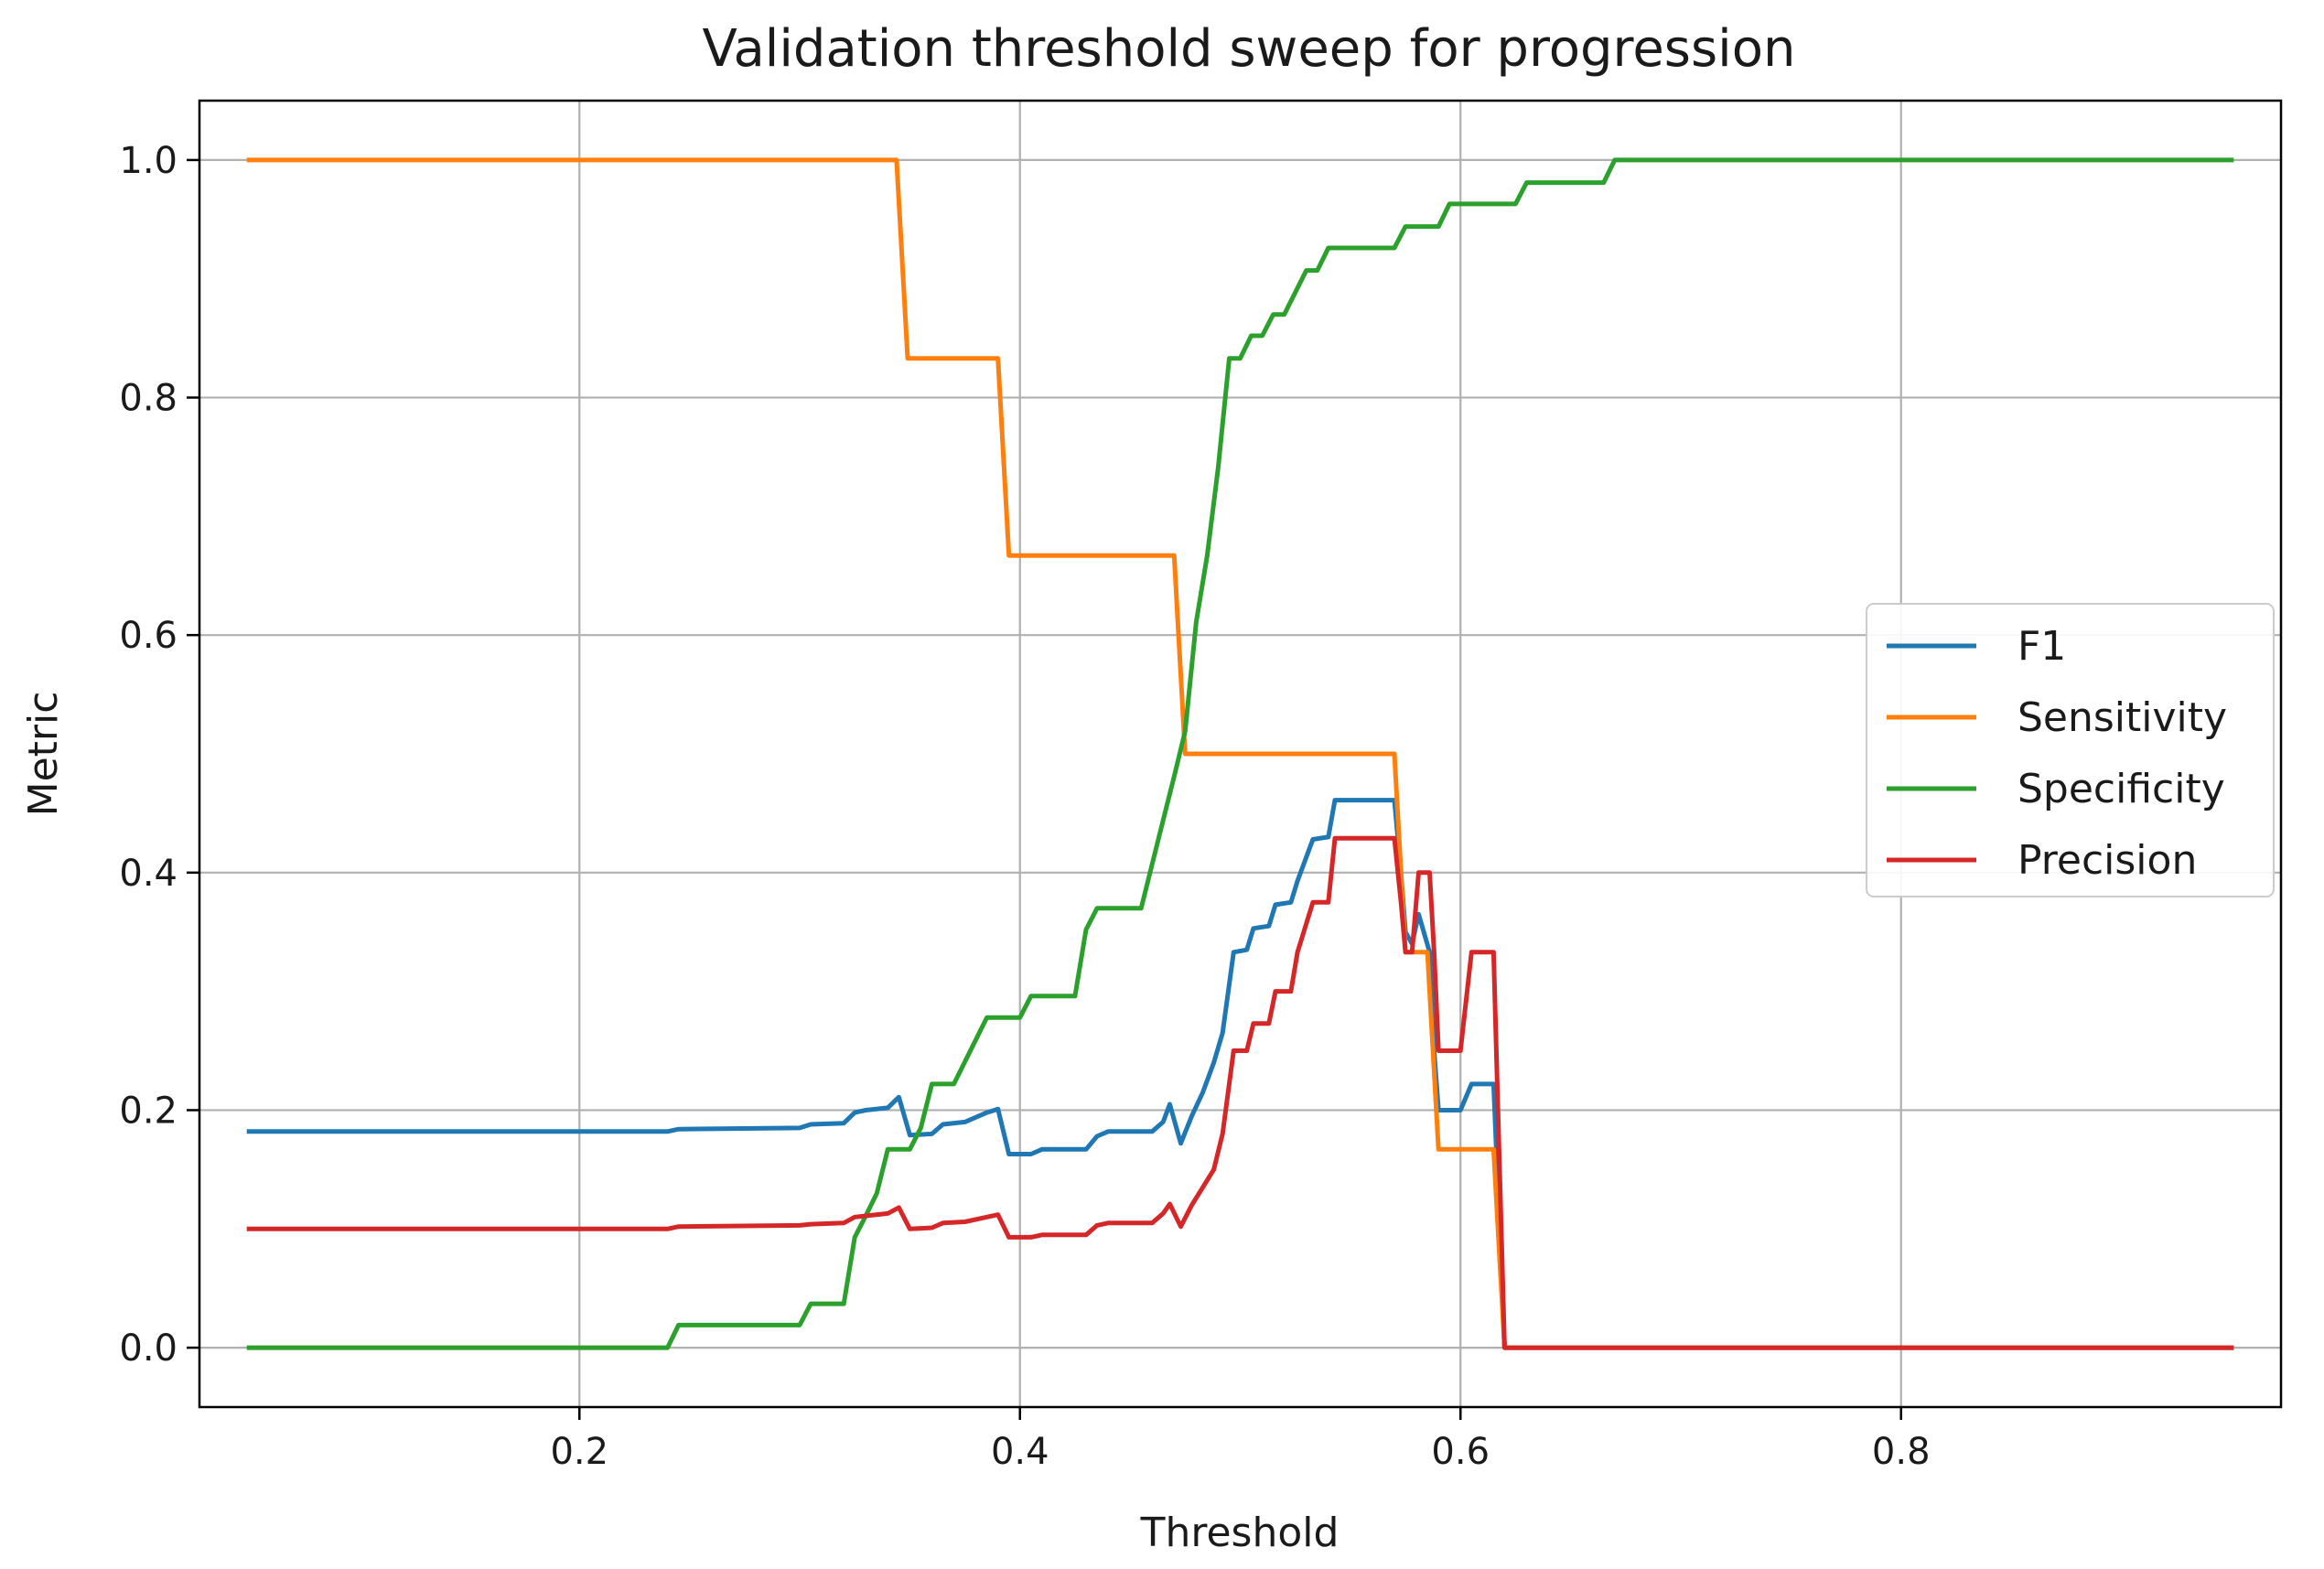 This screenshot has height=1569, width=2324. What do you see at coordinates (2041, 646) in the screenshot?
I see `legend-label-f1: F1` at bounding box center [2041, 646].